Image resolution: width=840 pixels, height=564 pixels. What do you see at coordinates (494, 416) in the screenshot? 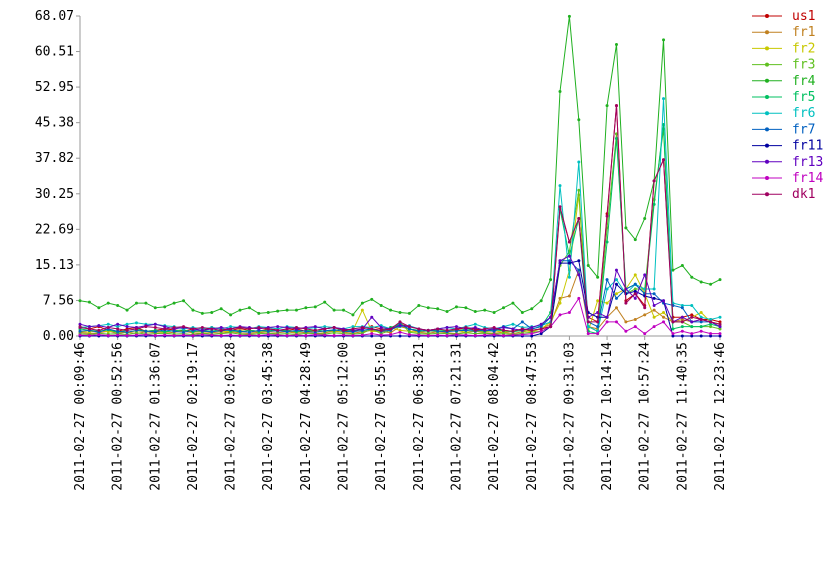
I see `x-tick-label: 2011-02-27 08:04:42` at bounding box center [494, 416].